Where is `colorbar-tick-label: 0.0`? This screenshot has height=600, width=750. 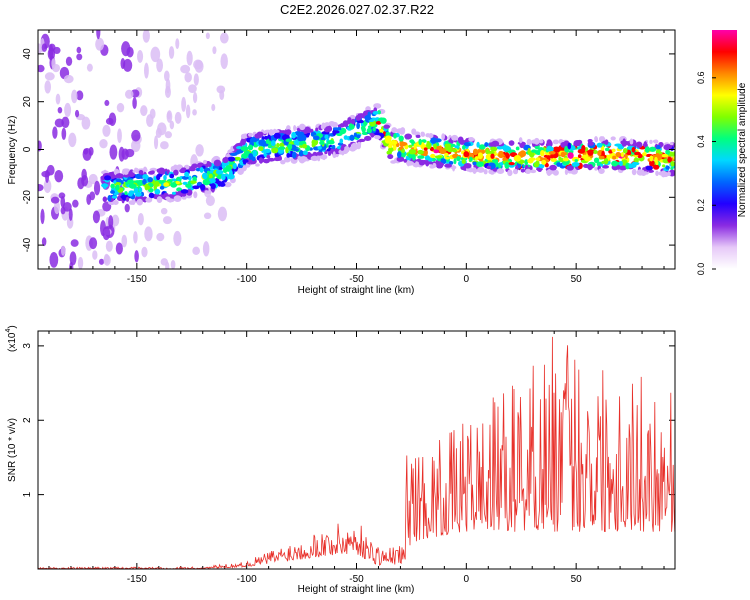
colorbar-tick-label: 0.0 is located at coordinates (701, 269).